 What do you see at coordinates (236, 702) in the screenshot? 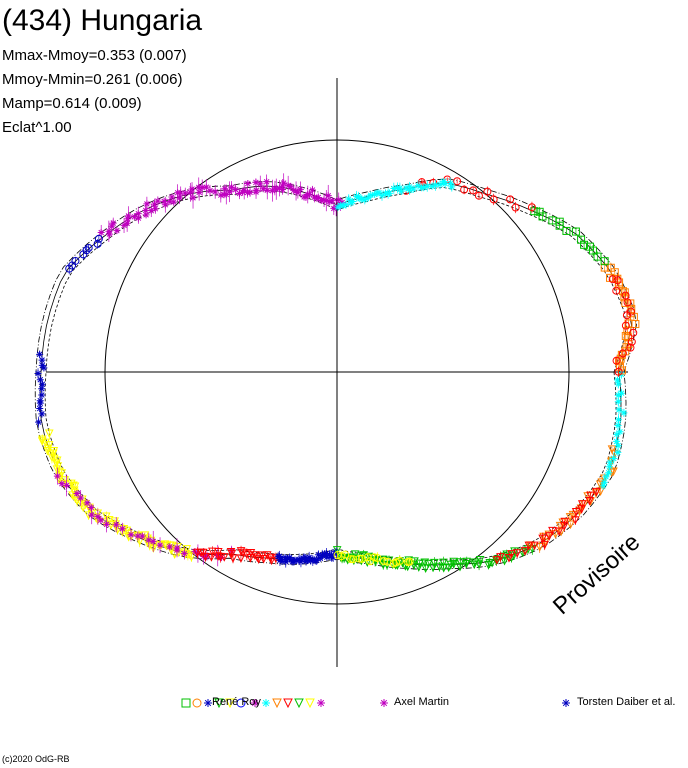
I see `legend-label-rene-roy: René Roy` at bounding box center [236, 702].